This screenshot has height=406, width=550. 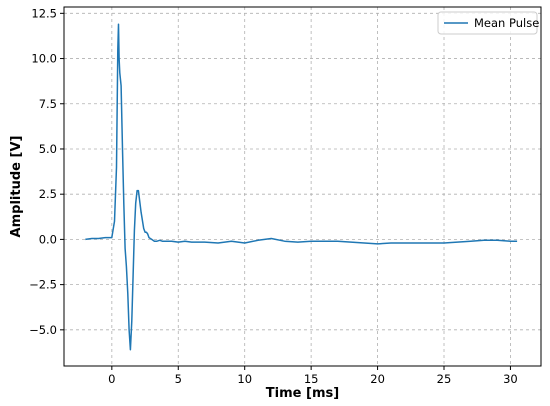 What do you see at coordinates (44, 13) in the screenshot?
I see `y-tick-label: 12.5` at bounding box center [44, 13].